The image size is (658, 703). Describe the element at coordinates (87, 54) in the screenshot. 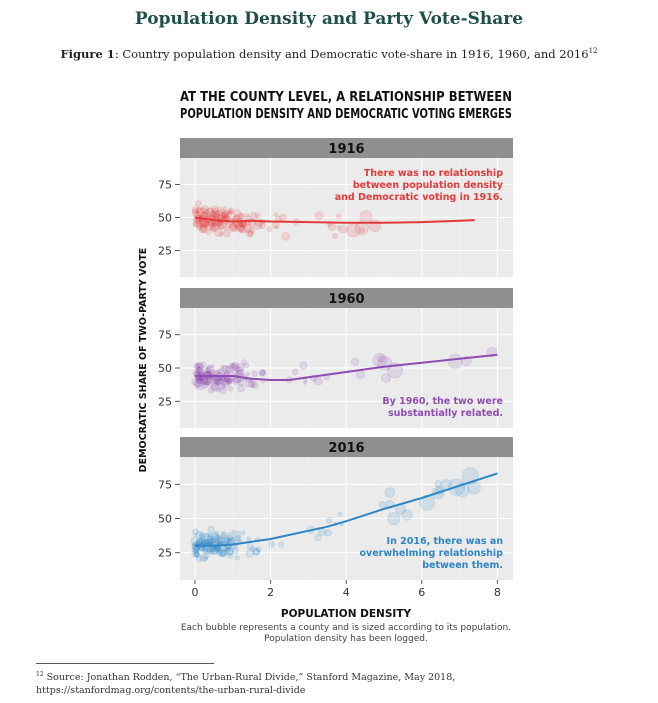

I see `figure-label: Figure 1` at that location.